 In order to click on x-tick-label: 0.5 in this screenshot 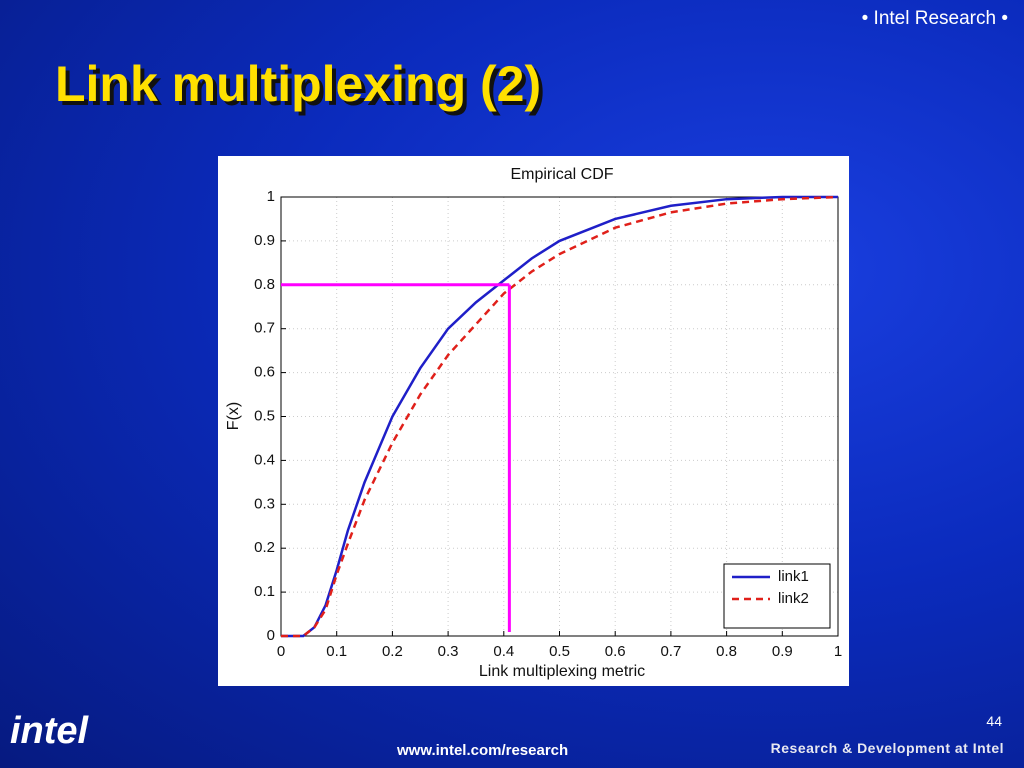, I will do `click(559, 651)`.